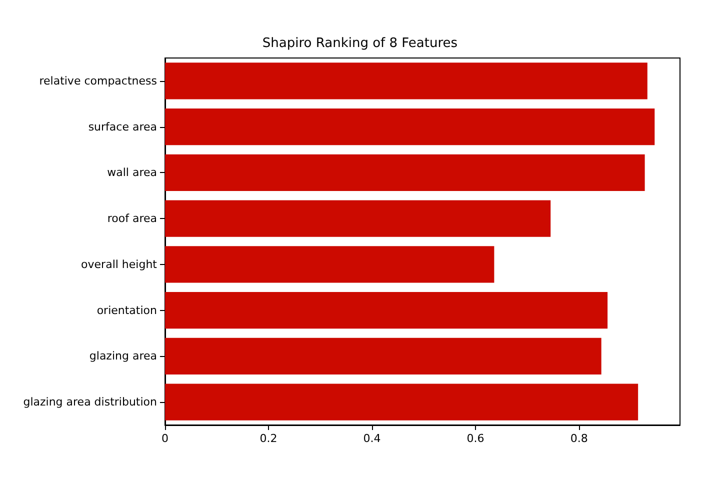 The height and width of the screenshot is (480, 720). Describe the element at coordinates (123, 356) in the screenshot. I see `y-tick-label: glazing area` at that location.